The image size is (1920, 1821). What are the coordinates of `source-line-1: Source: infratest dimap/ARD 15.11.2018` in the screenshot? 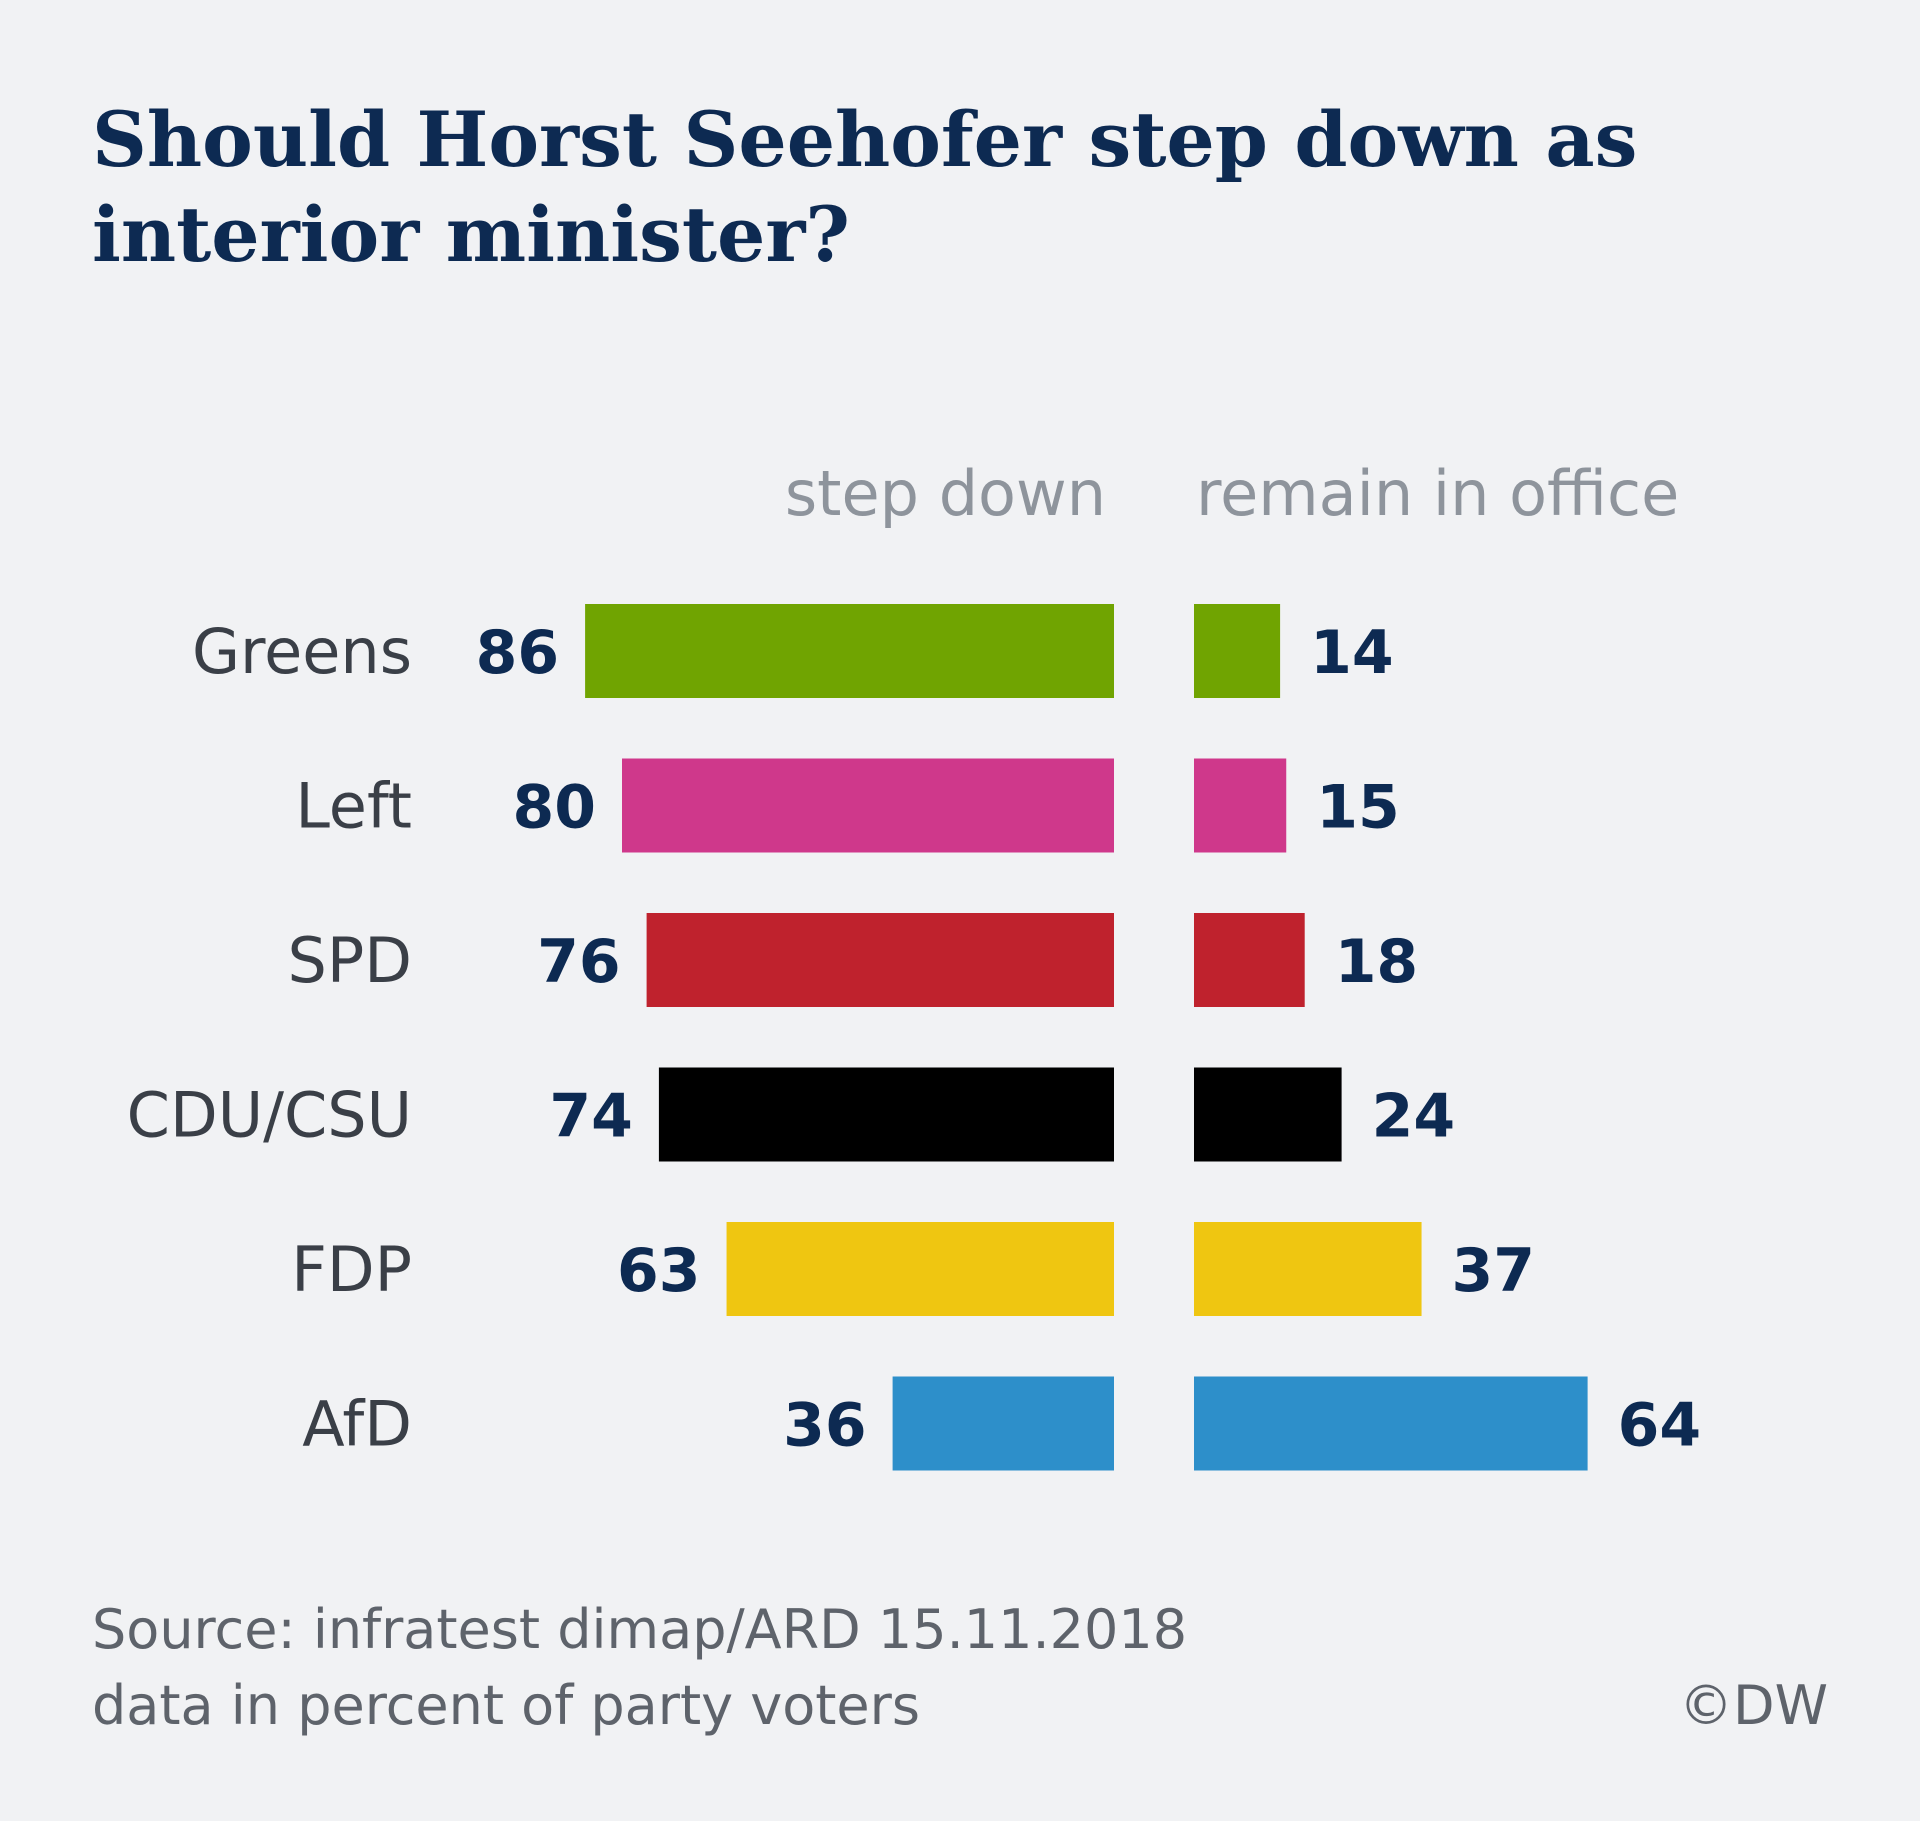 It's located at (639, 1629).